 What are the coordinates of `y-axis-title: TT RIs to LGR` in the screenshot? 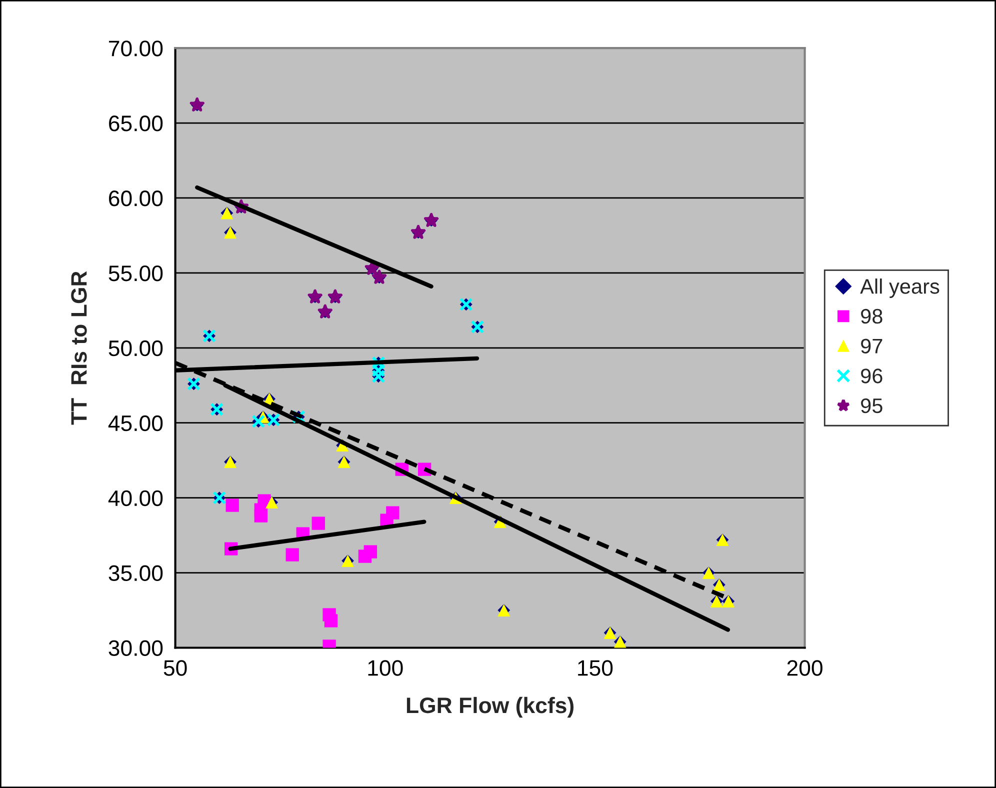 It's located at (79, 348).